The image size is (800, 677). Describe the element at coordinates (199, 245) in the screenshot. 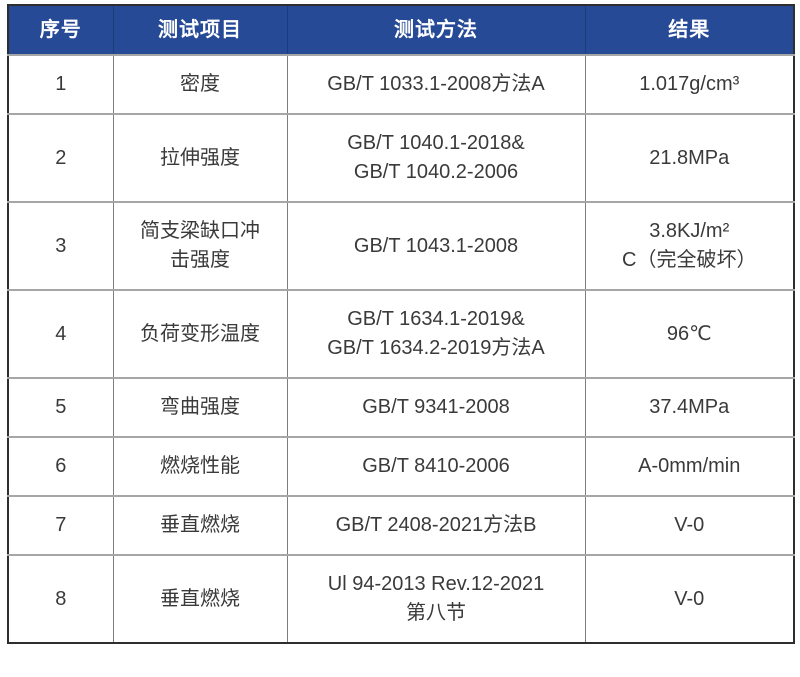

I see `cell-test-item: 简支梁缺口冲击强度` at that location.